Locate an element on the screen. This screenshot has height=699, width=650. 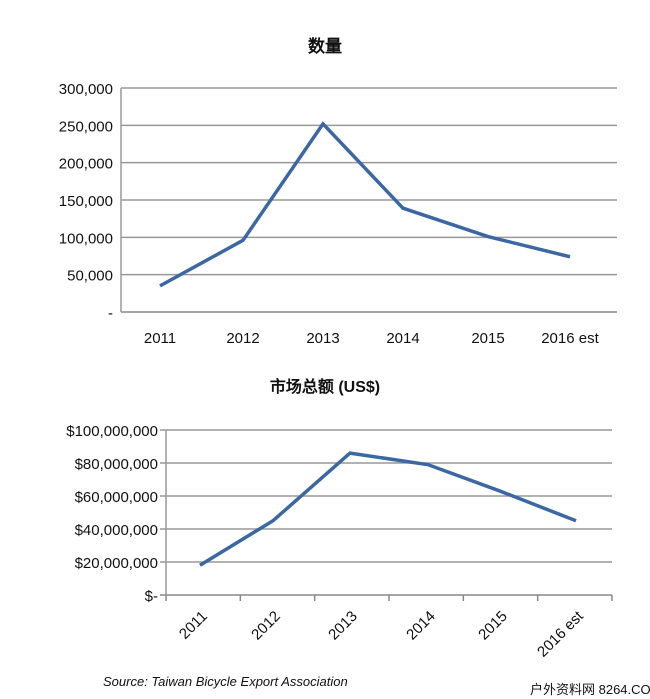
chart1-title: 数量 is located at coordinates (325, 46).